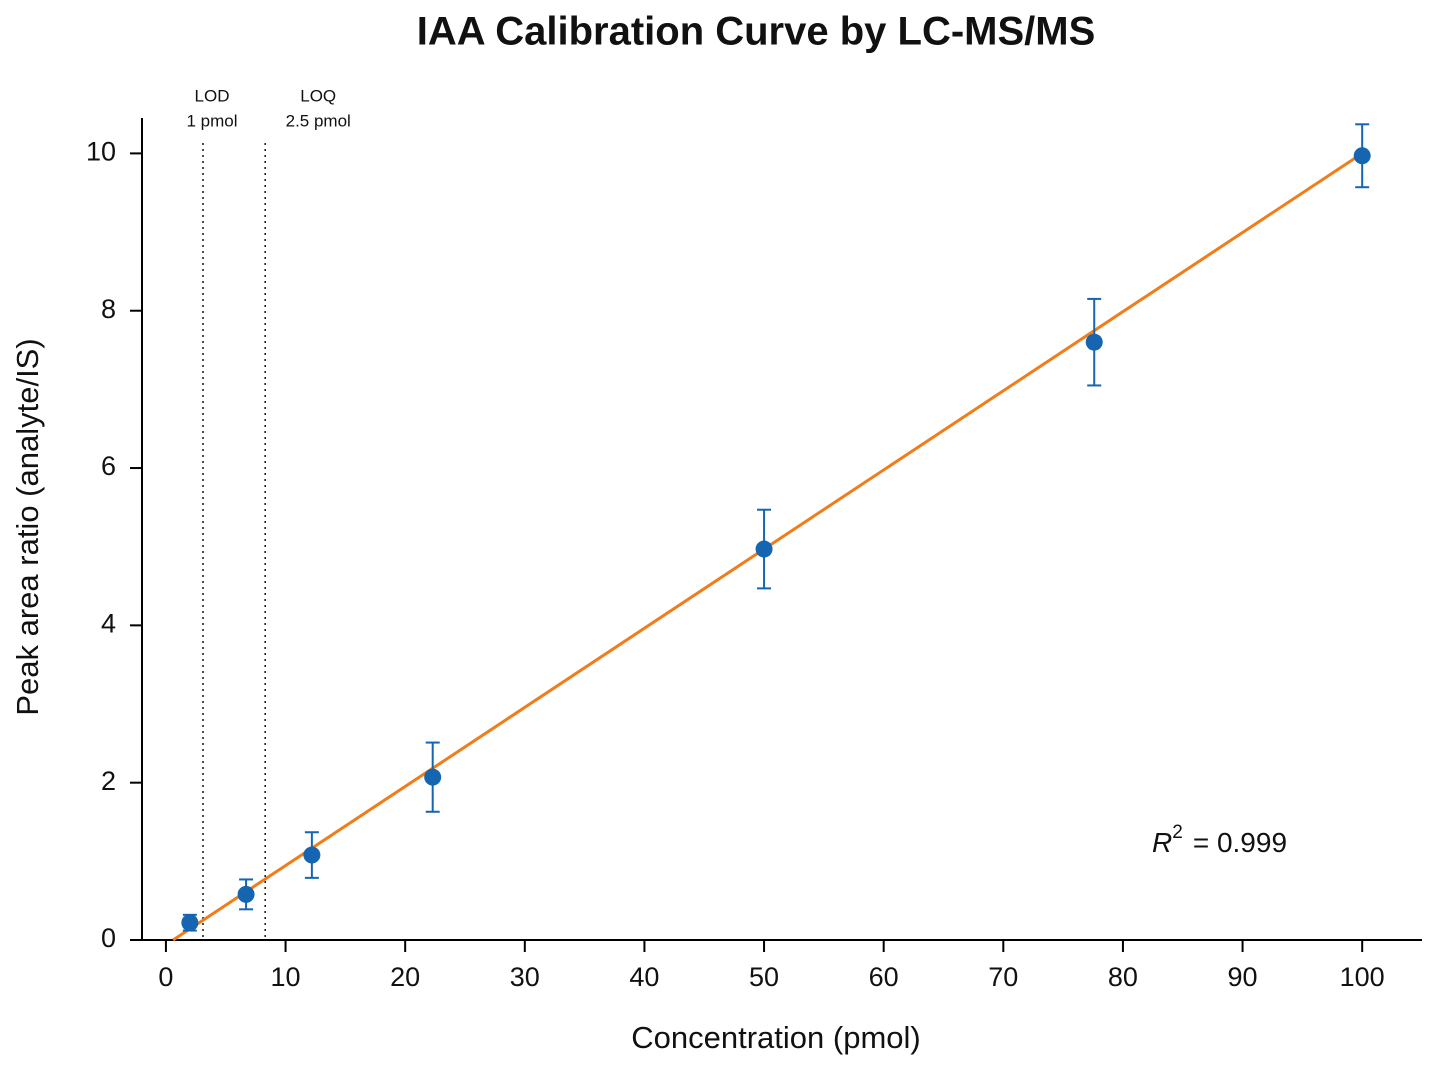  Describe the element at coordinates (108, 309) in the screenshot. I see `y-tick-label: 8` at that location.